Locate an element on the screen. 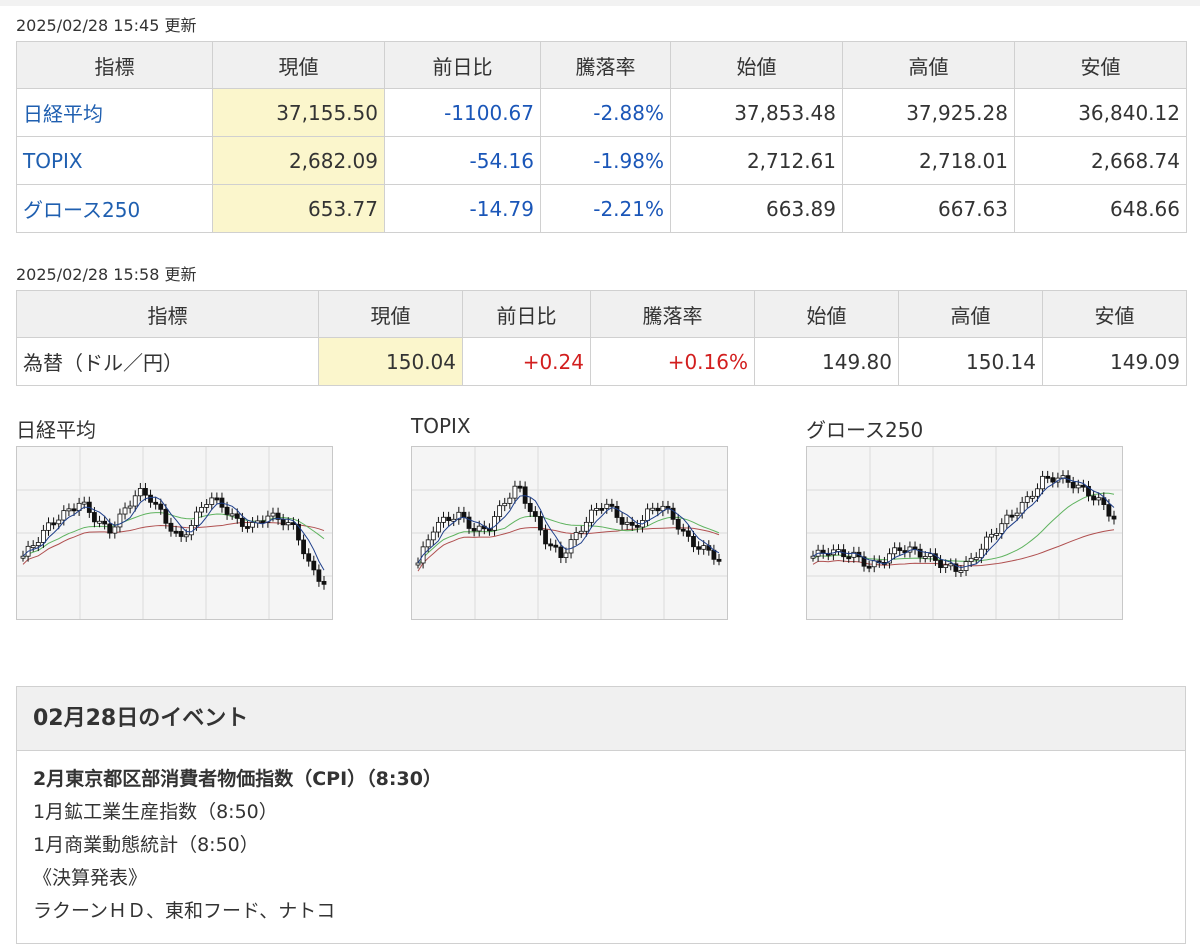  candlestick-chart-nikkei is located at coordinates (174, 533).